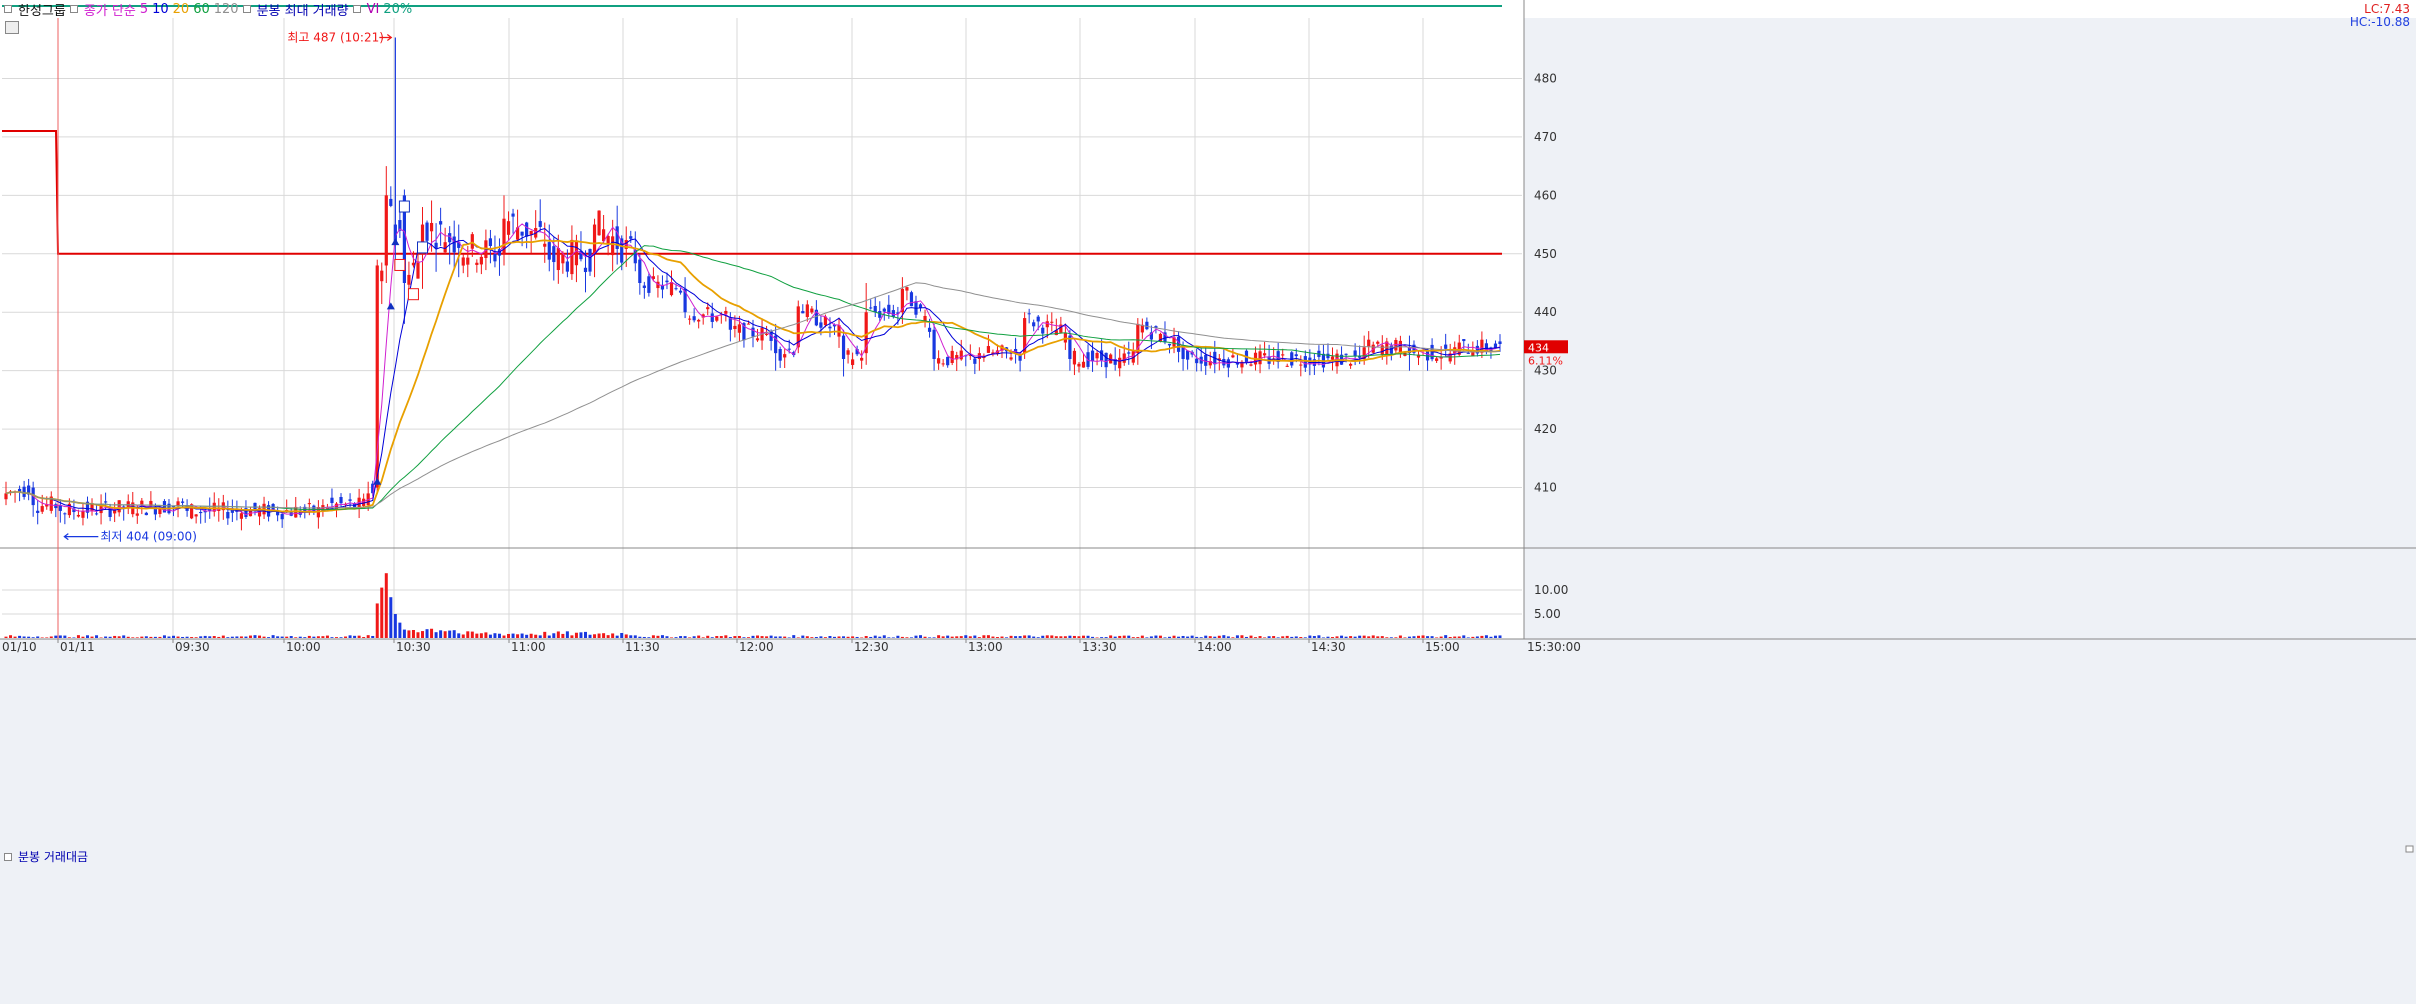 This screenshot has width=2416, height=1004. I want to click on y-tick-label: 440, so click(1545, 312).